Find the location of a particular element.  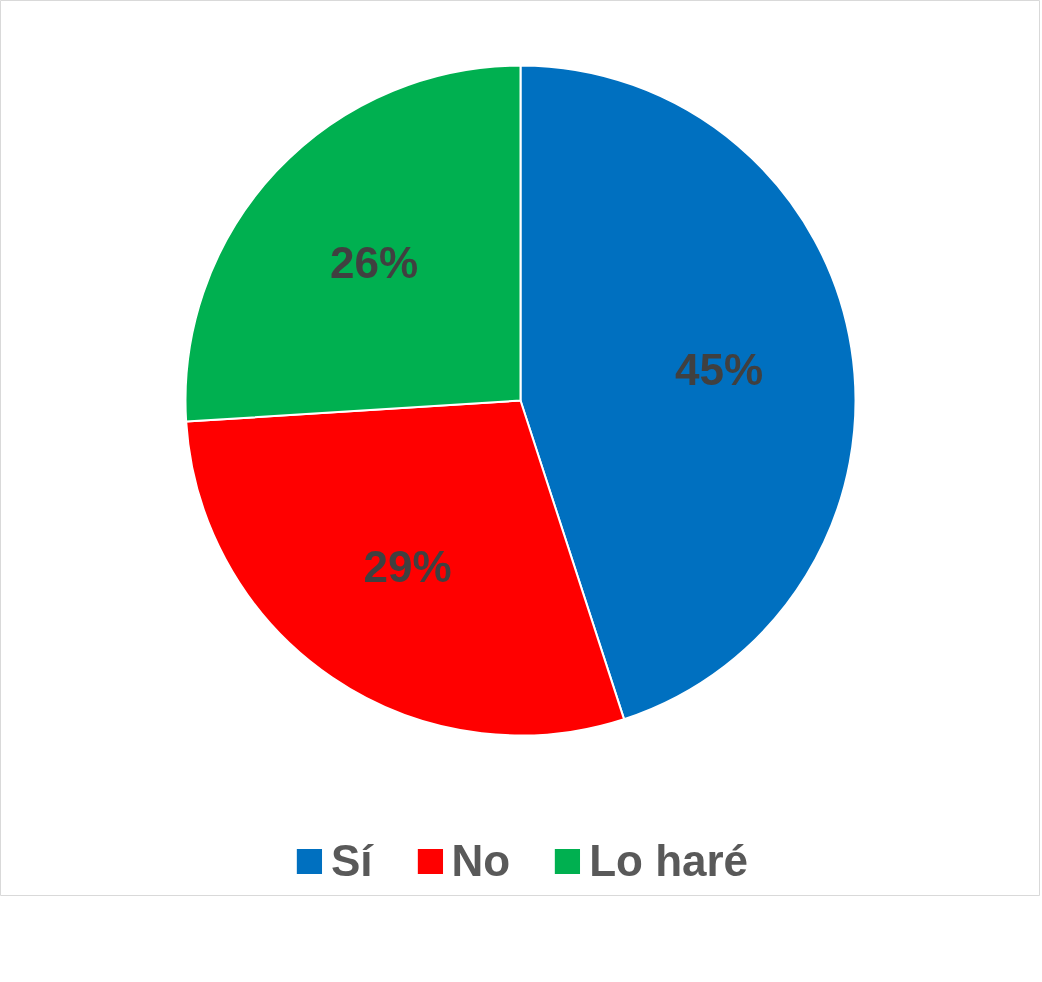

legend-label: Sí is located at coordinates (351, 861).